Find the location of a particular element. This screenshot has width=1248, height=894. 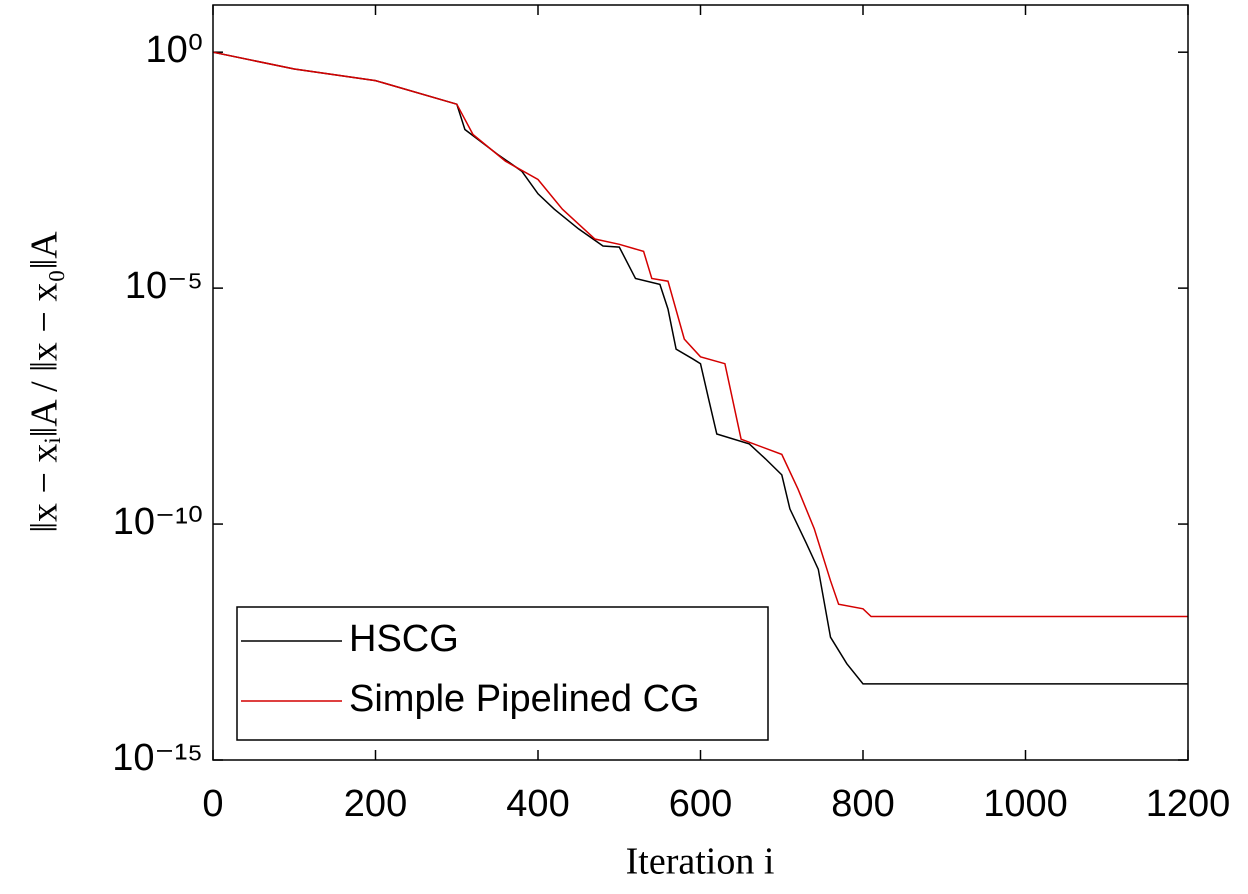

x-tick-label: 600 is located at coordinates (700, 804).